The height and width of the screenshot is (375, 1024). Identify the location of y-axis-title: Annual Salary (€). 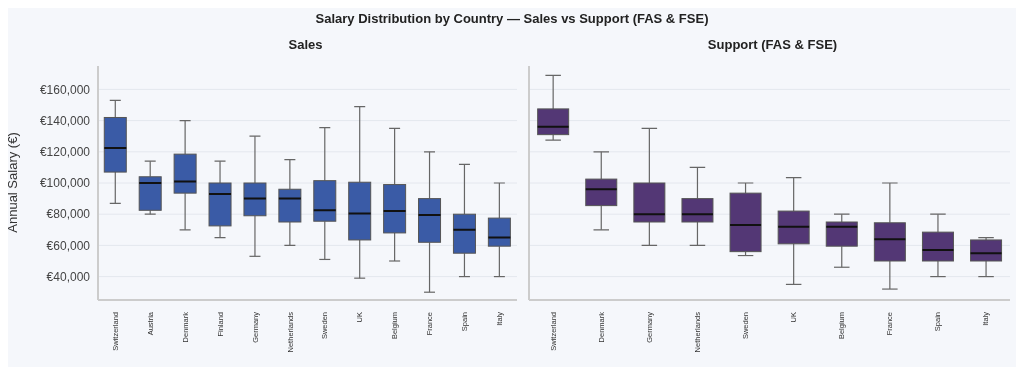
(13, 182).